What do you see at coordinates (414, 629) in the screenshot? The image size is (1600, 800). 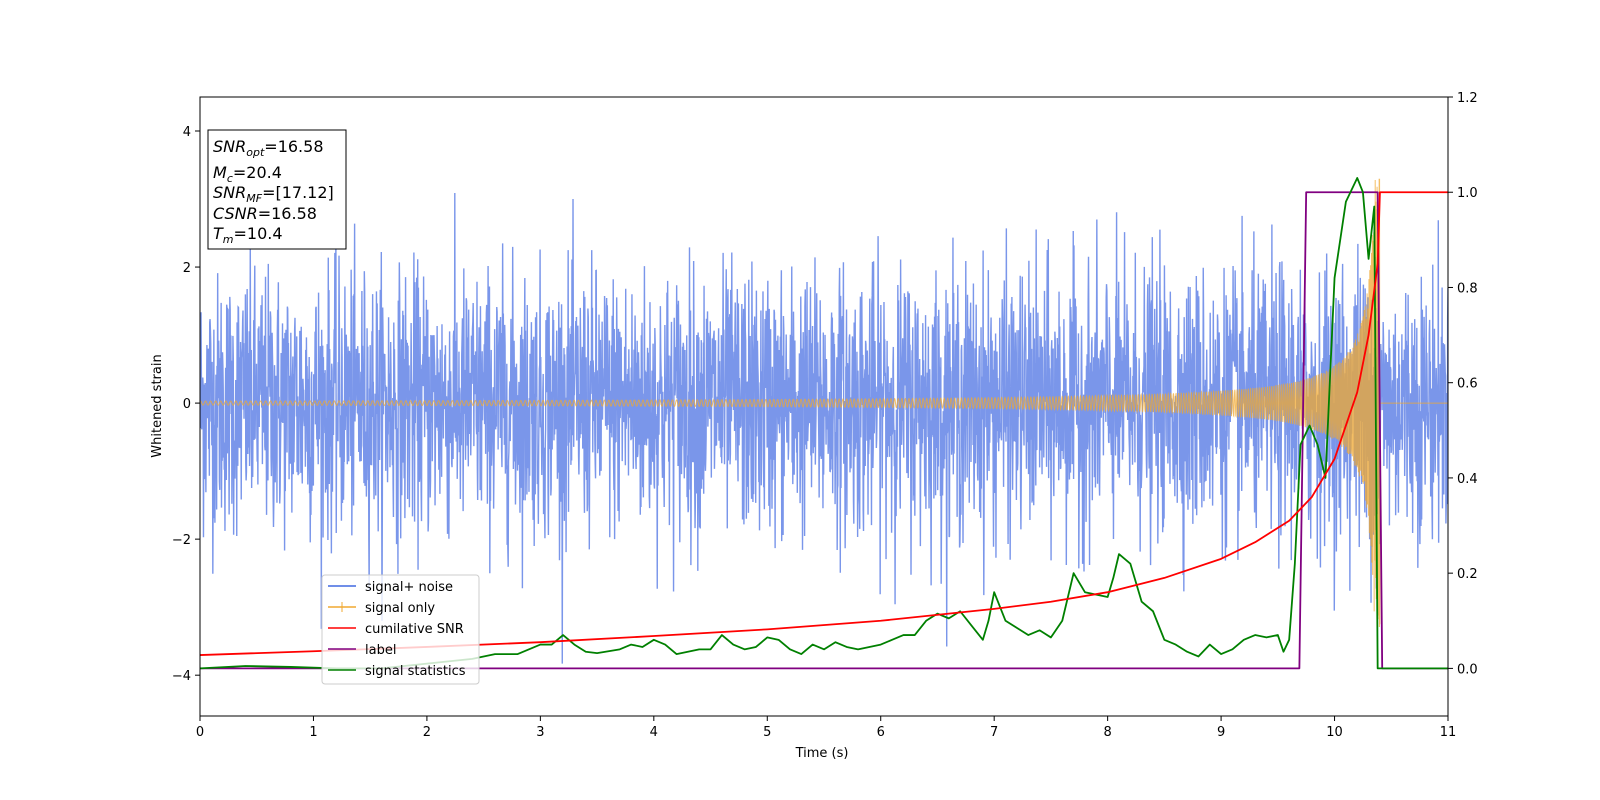 I see `legend-label-cumulative-snr: cumilative SNR` at bounding box center [414, 629].